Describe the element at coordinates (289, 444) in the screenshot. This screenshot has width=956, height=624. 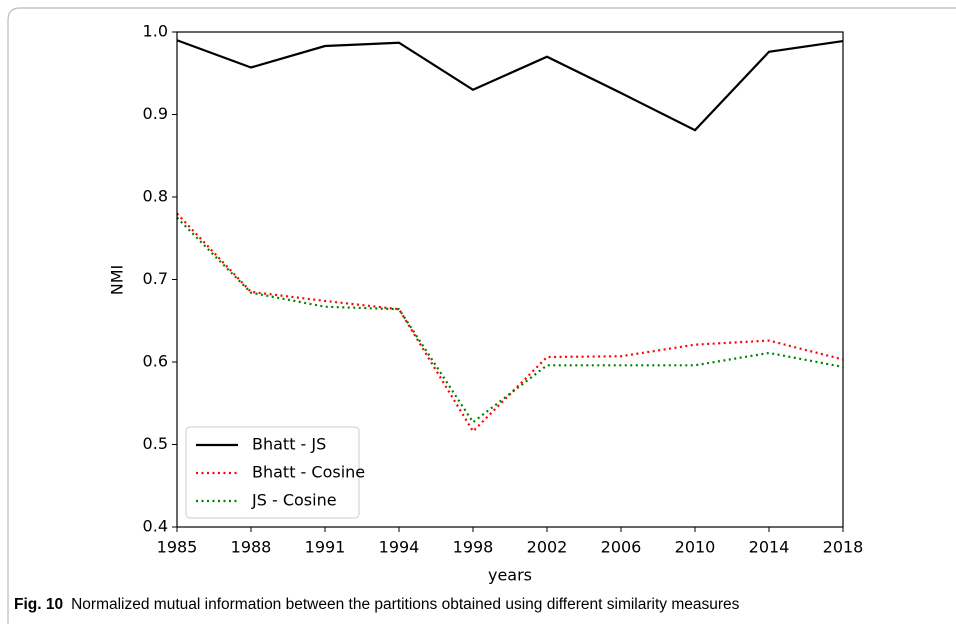
I see `legend-label: Bhatt - JS` at that location.